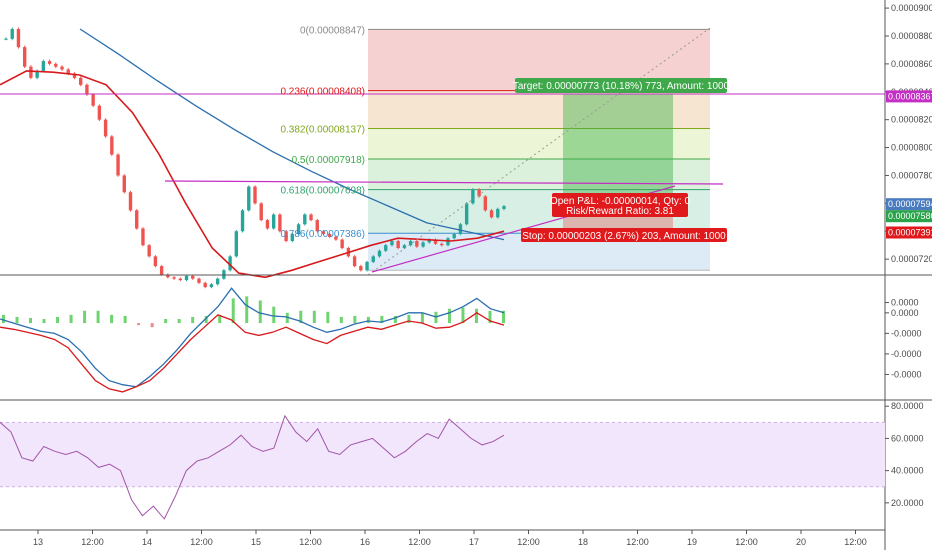 The width and height of the screenshot is (932, 550). I want to click on fib-level-label: 0.236(0.00008408), so click(322, 92).